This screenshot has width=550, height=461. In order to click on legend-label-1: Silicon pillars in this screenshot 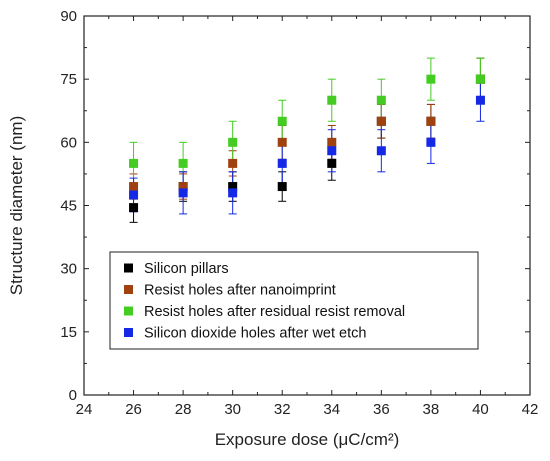, I will do `click(186, 269)`.